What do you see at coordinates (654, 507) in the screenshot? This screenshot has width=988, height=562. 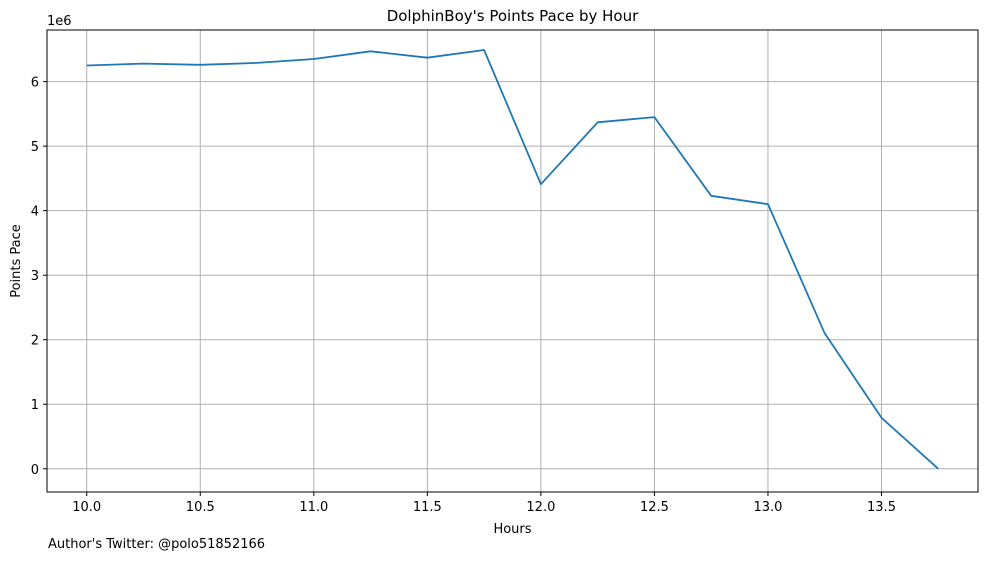 I see `x-tick-label: 12.5` at bounding box center [654, 507].